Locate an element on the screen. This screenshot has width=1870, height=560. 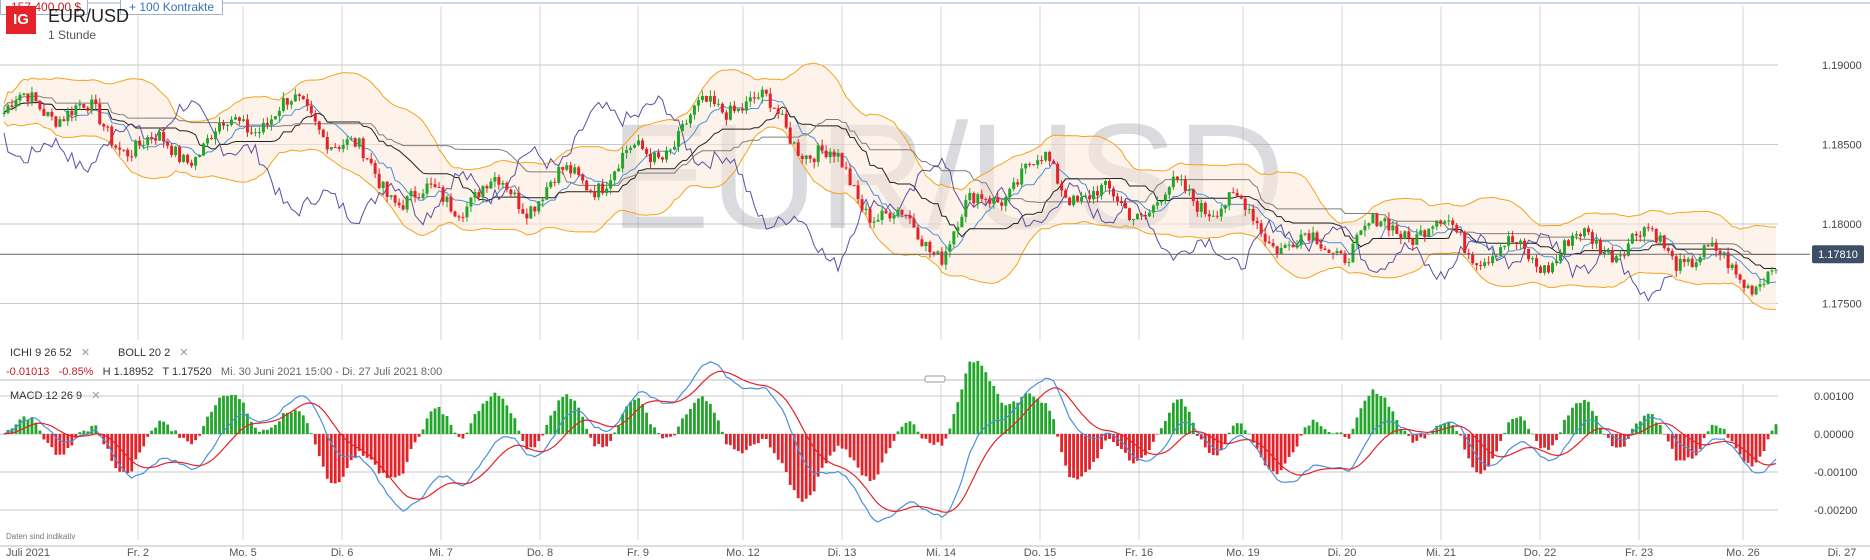
position-badge: + 100 Kontrakte is located at coordinates (172, 7).